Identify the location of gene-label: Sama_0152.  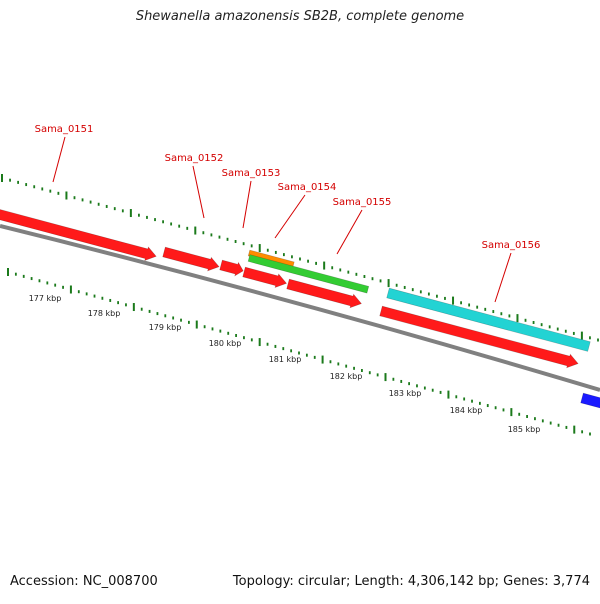
(194, 158).